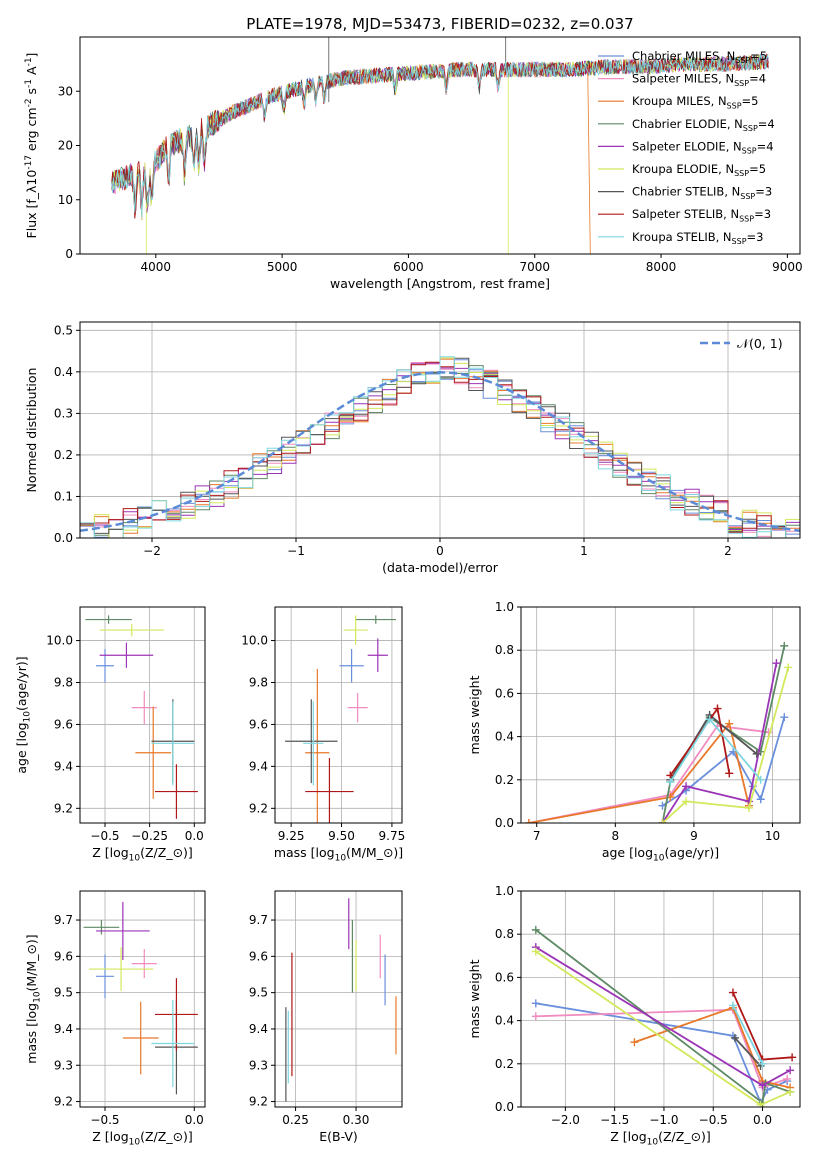  Describe the element at coordinates (440, 551) in the screenshot. I see `x-tick-label: 0` at that location.